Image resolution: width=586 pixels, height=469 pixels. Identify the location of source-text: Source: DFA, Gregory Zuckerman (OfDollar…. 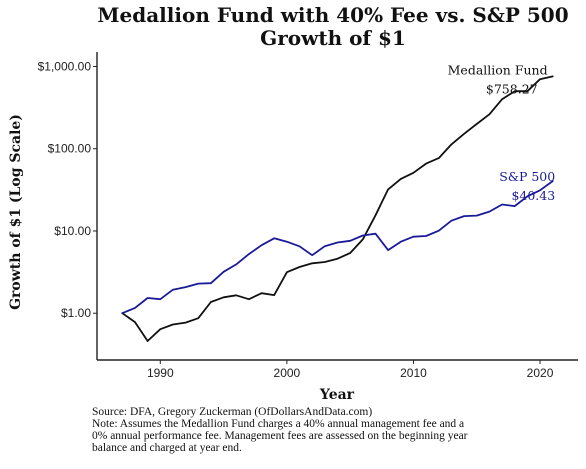
(232, 412).